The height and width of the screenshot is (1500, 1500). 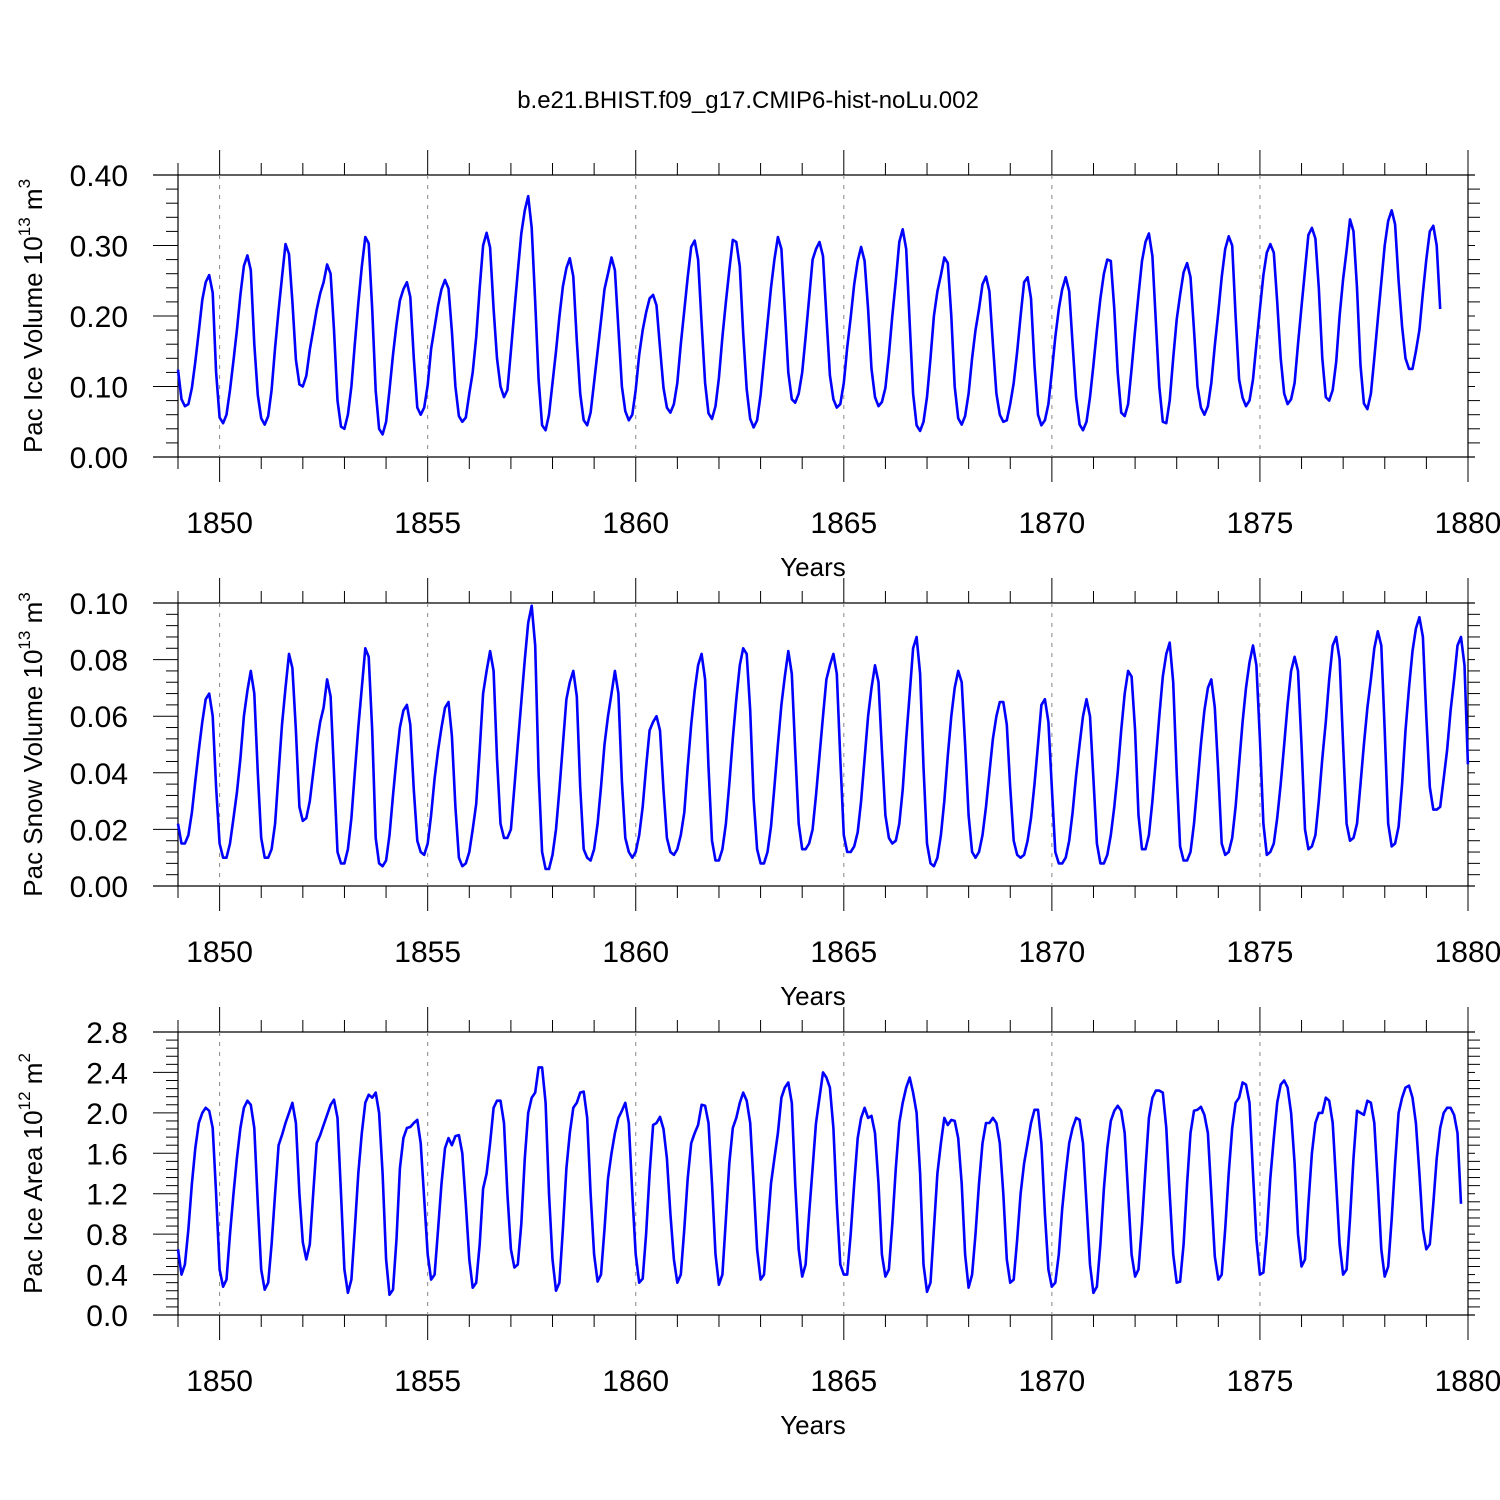 I want to click on y-tick-label: 1.2, so click(x=107, y=1195).